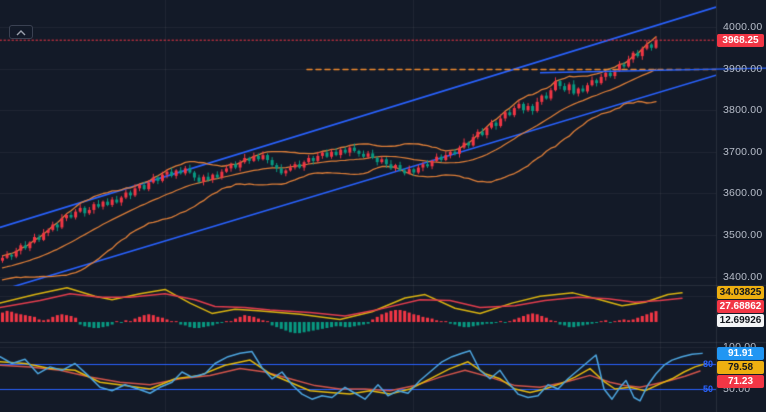 Image resolution: width=766 pixels, height=412 pixels. What do you see at coordinates (743, 151) in the screenshot?
I see `price-axis-label: 3700.00` at bounding box center [743, 151].